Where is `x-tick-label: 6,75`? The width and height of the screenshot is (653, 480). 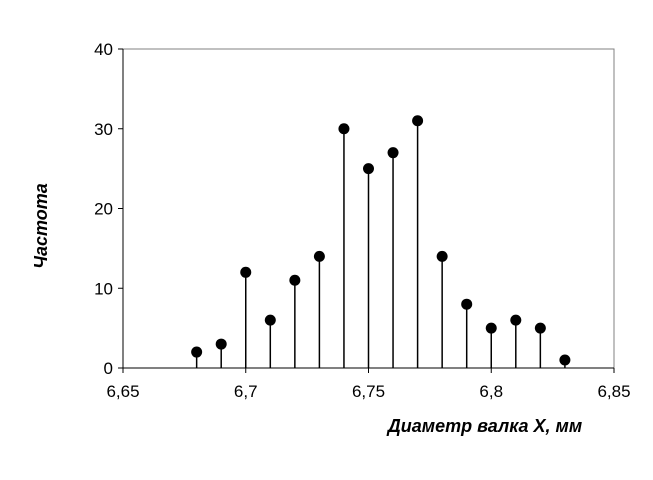
x-tick-label: 6,75 is located at coordinates (368, 391).